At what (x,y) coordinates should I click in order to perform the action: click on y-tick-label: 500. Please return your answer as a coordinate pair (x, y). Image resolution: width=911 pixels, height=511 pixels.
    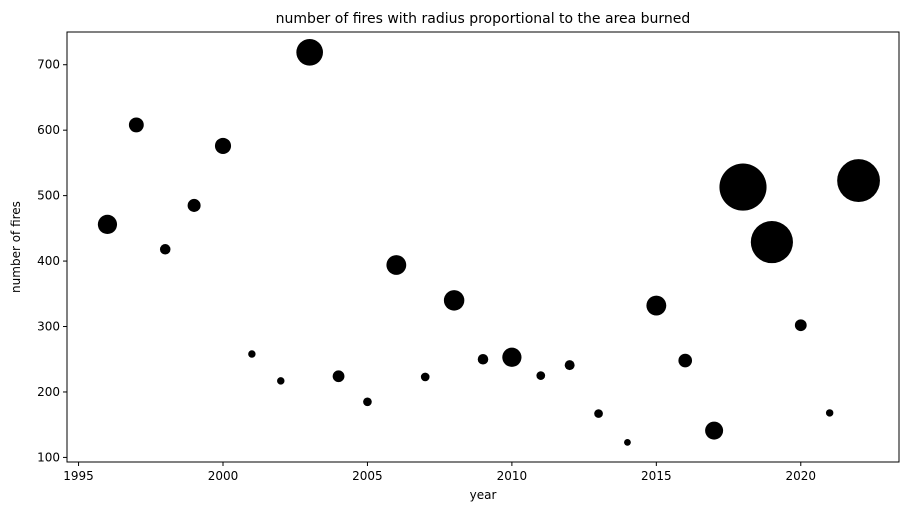
    Looking at the image, I should click on (48, 196).